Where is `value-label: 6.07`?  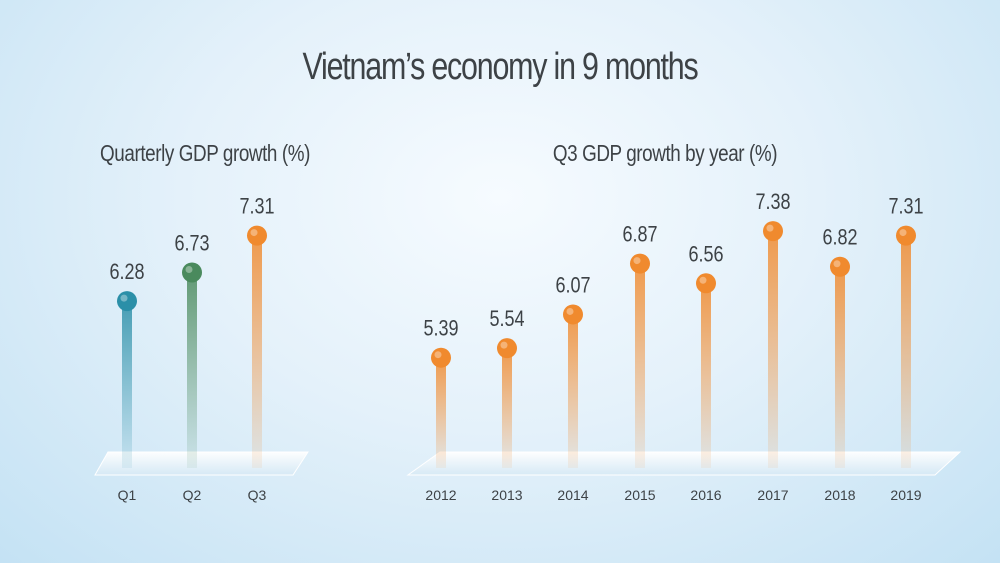
value-label: 6.07 is located at coordinates (572, 286).